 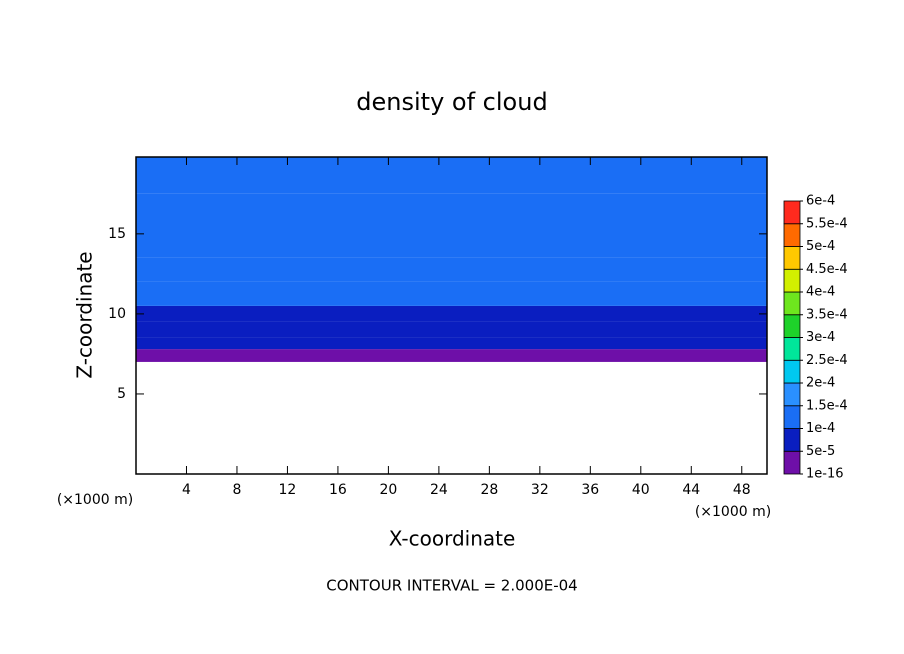 I want to click on y-tick-label: 10, so click(x=117, y=314).